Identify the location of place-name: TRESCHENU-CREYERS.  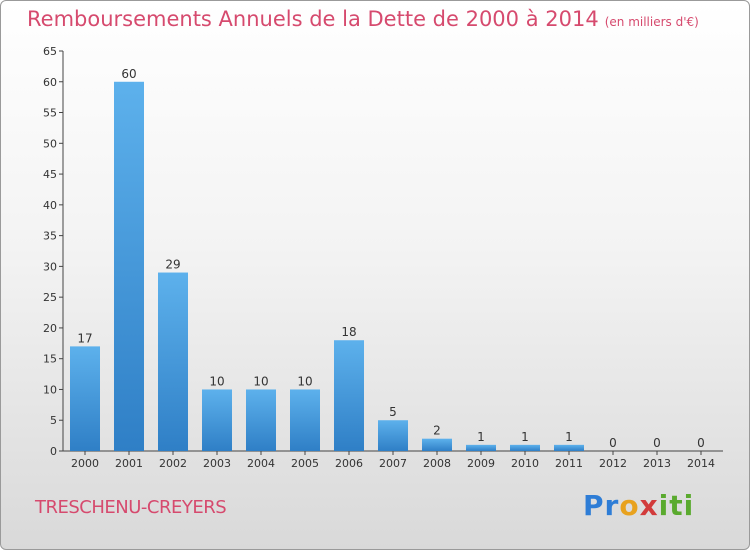
(131, 507).